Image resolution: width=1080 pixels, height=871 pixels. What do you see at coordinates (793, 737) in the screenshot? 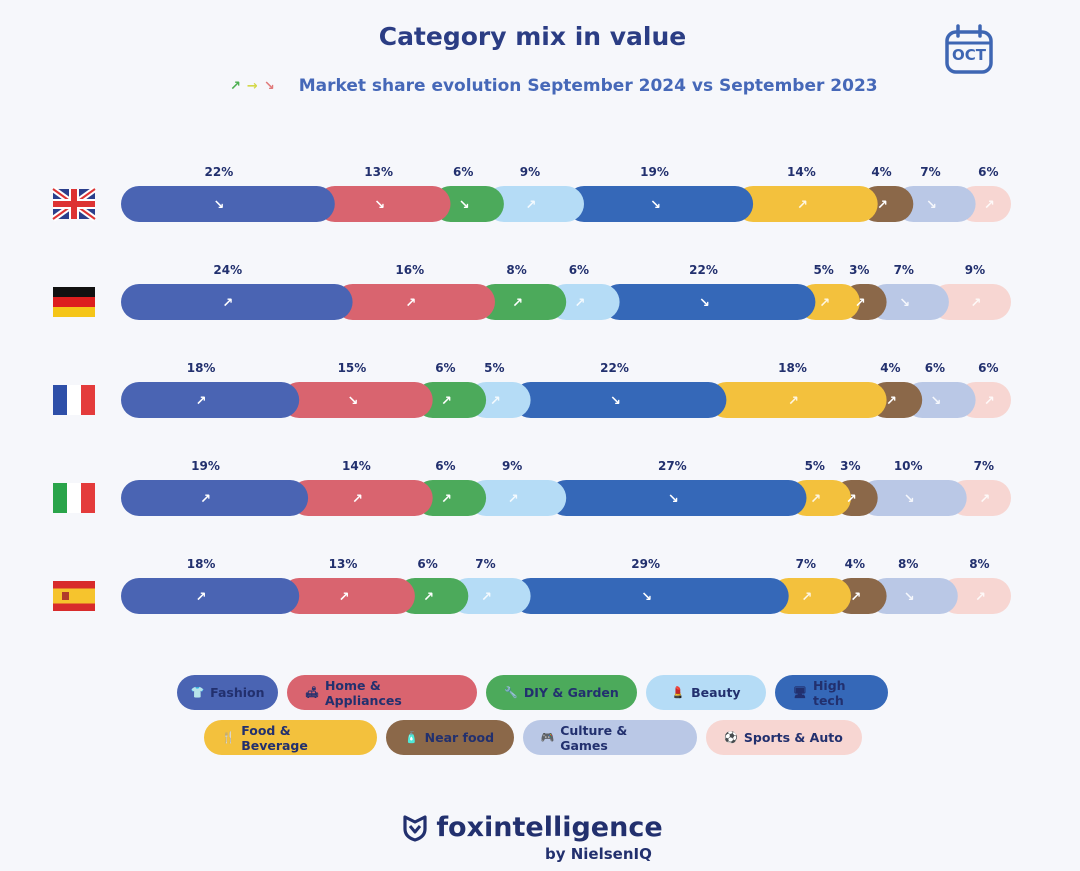
I see `legend-label: Sports & Auto` at bounding box center [793, 737].